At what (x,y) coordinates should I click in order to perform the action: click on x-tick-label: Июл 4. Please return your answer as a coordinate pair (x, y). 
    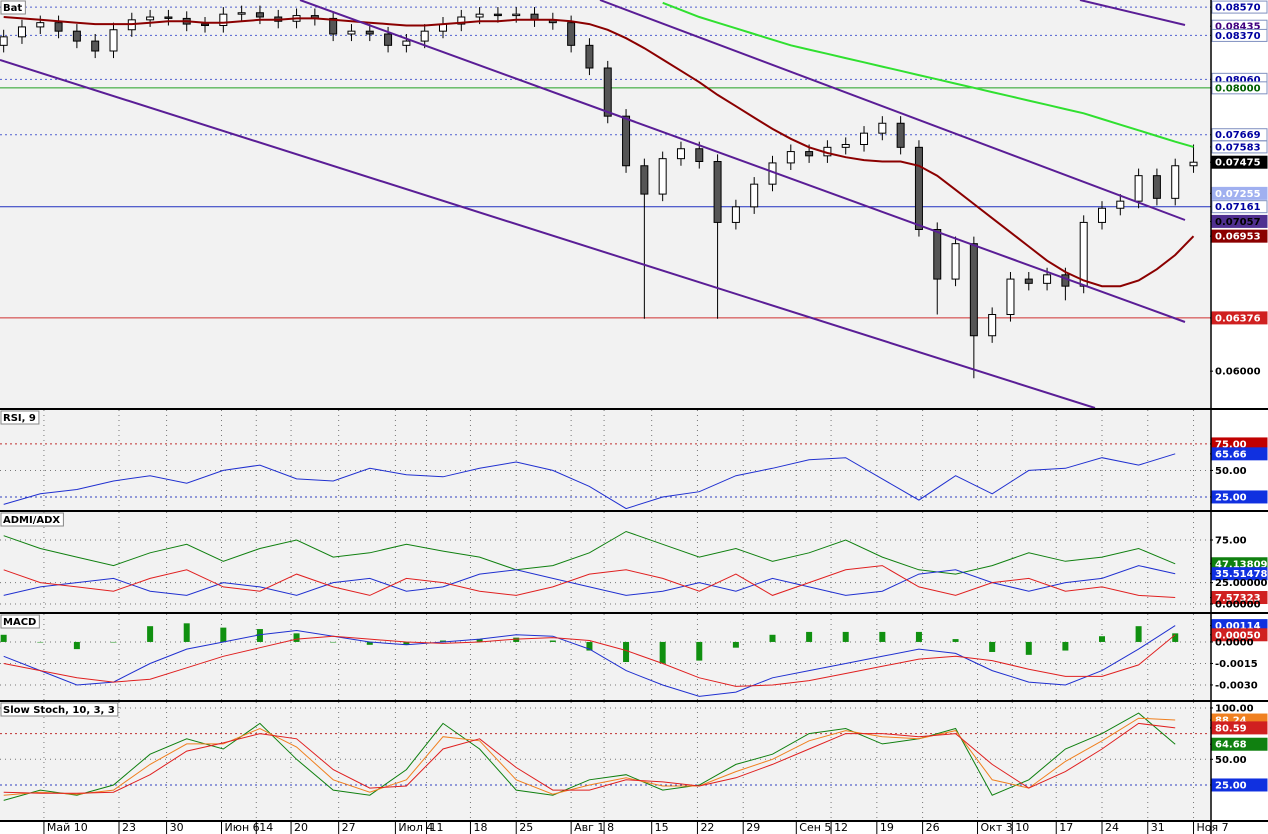
    Looking at the image, I should click on (415, 827).